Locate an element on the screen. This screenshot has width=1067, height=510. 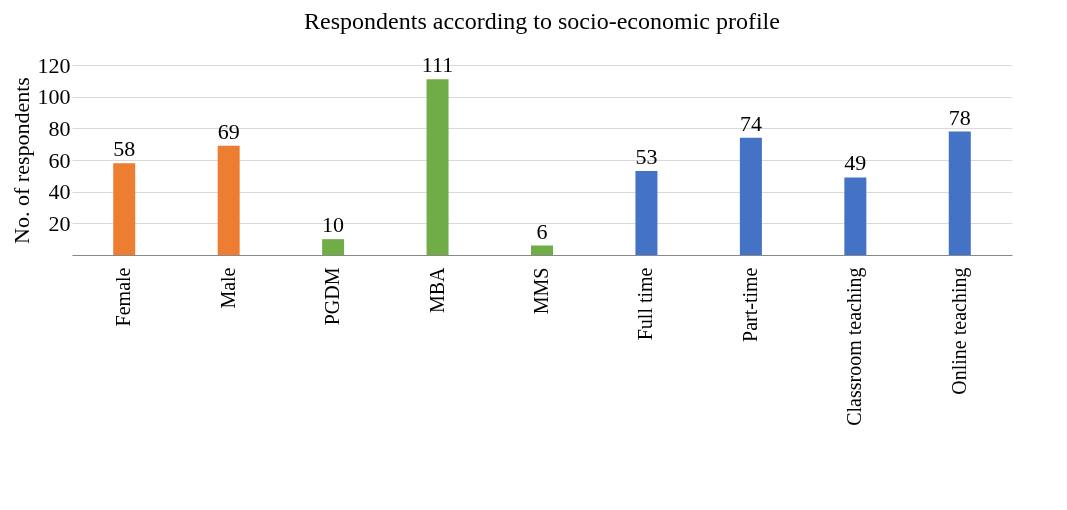
x-tick-label: Full time is located at coordinates (645, 304).